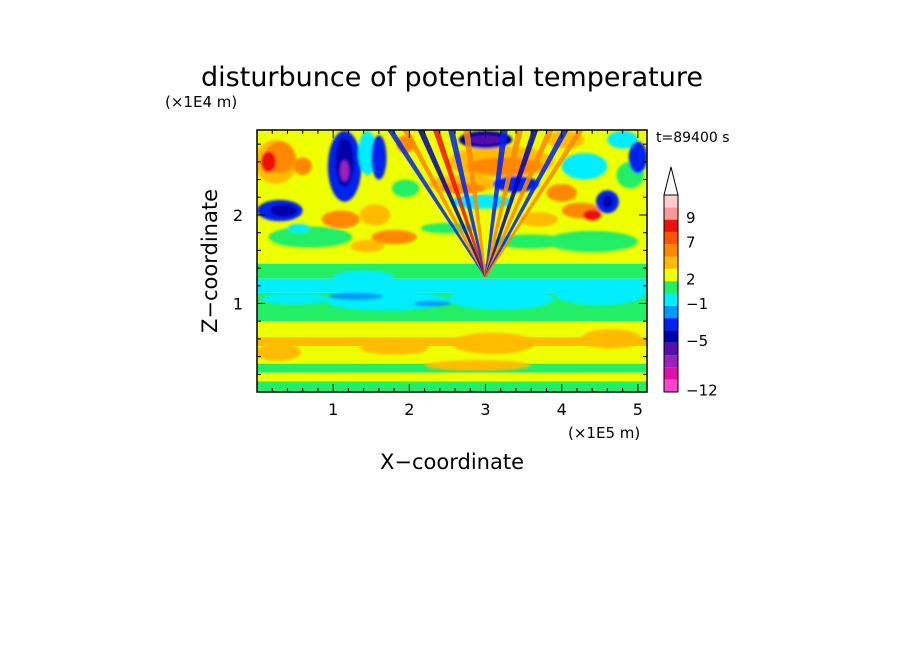  I want to click on x-tick-label: 1, so click(333, 409).